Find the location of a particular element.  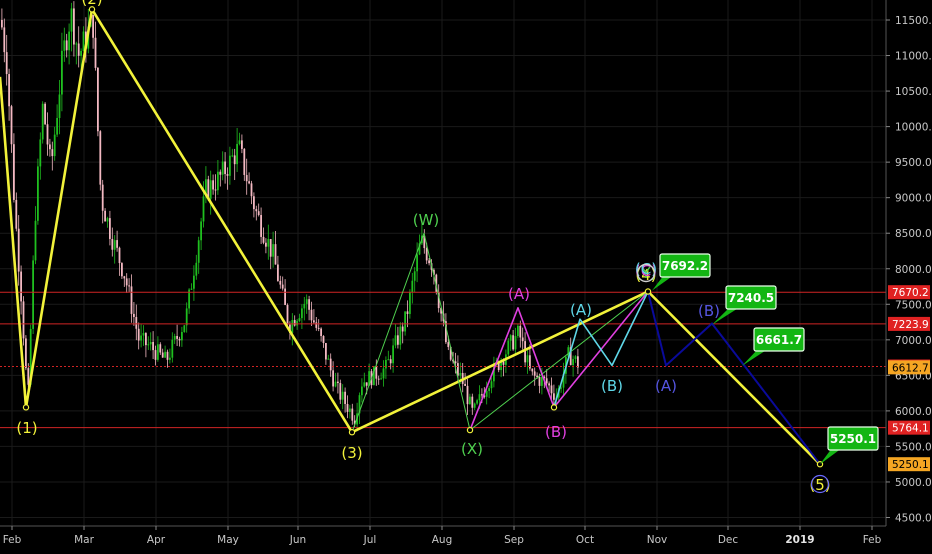

x-tick-label: Aug is located at coordinates (442, 540).